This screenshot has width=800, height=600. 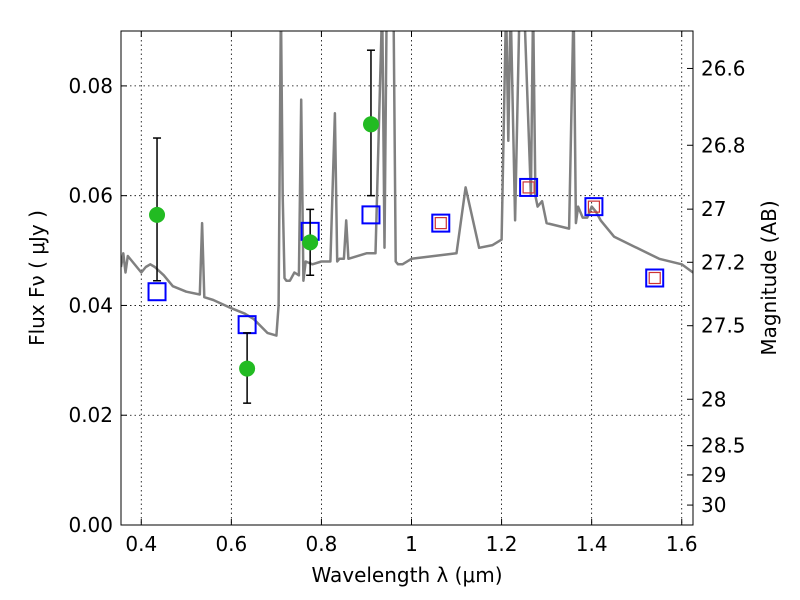 What do you see at coordinates (90, 415) in the screenshot?
I see `y-tick-label: 0.02` at bounding box center [90, 415].